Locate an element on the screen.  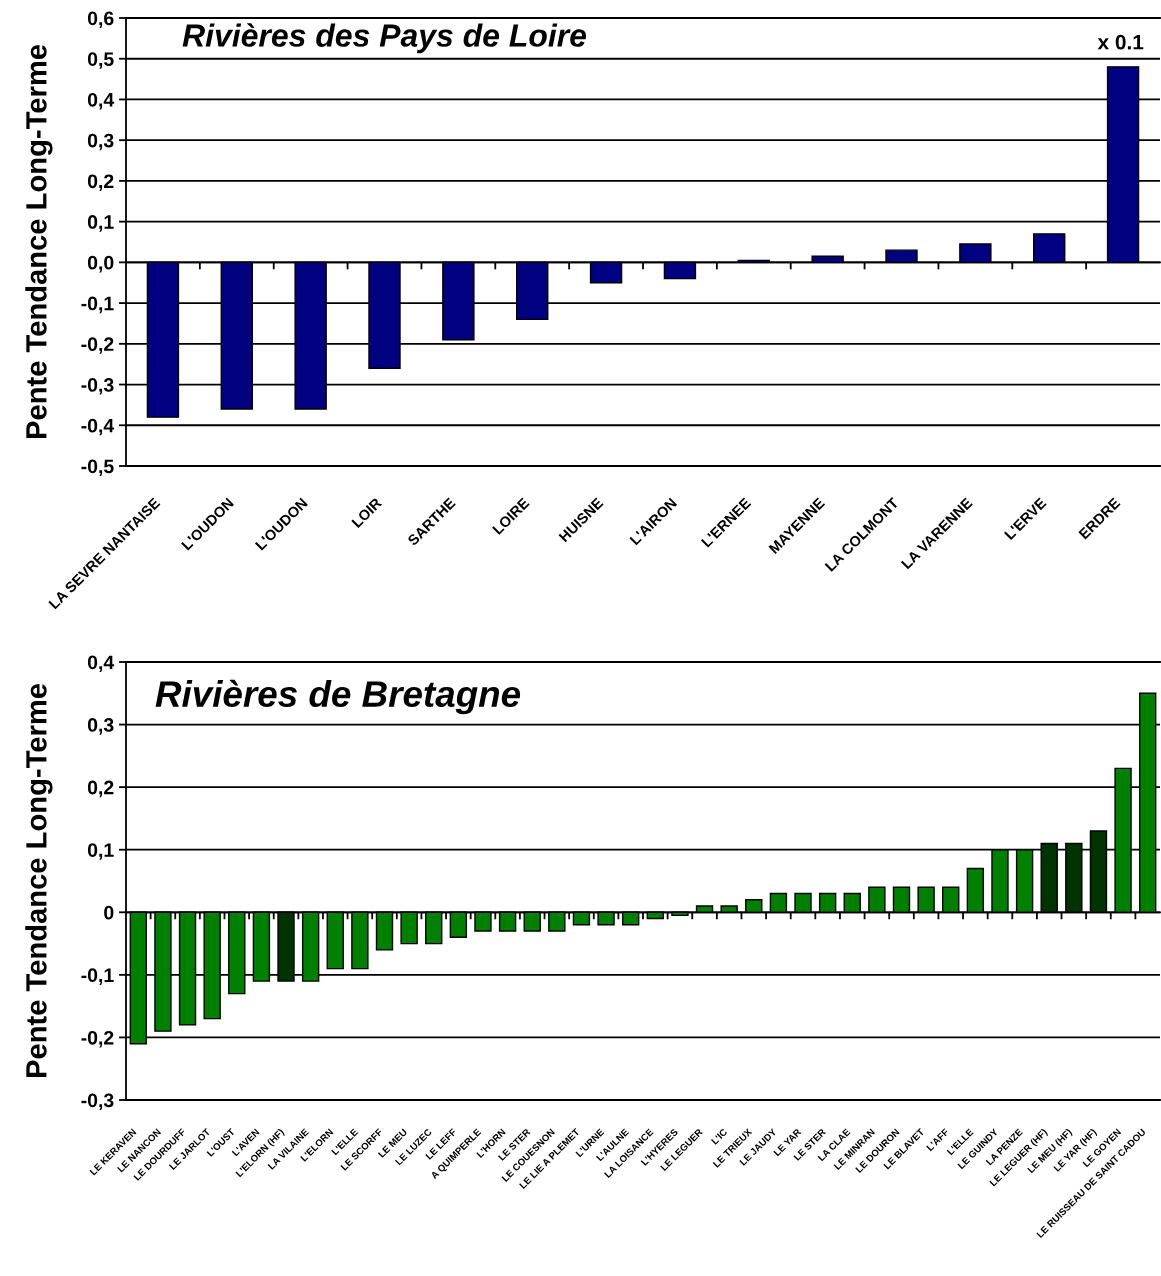
y-tick-label: 0,6 is located at coordinates (100, 20).